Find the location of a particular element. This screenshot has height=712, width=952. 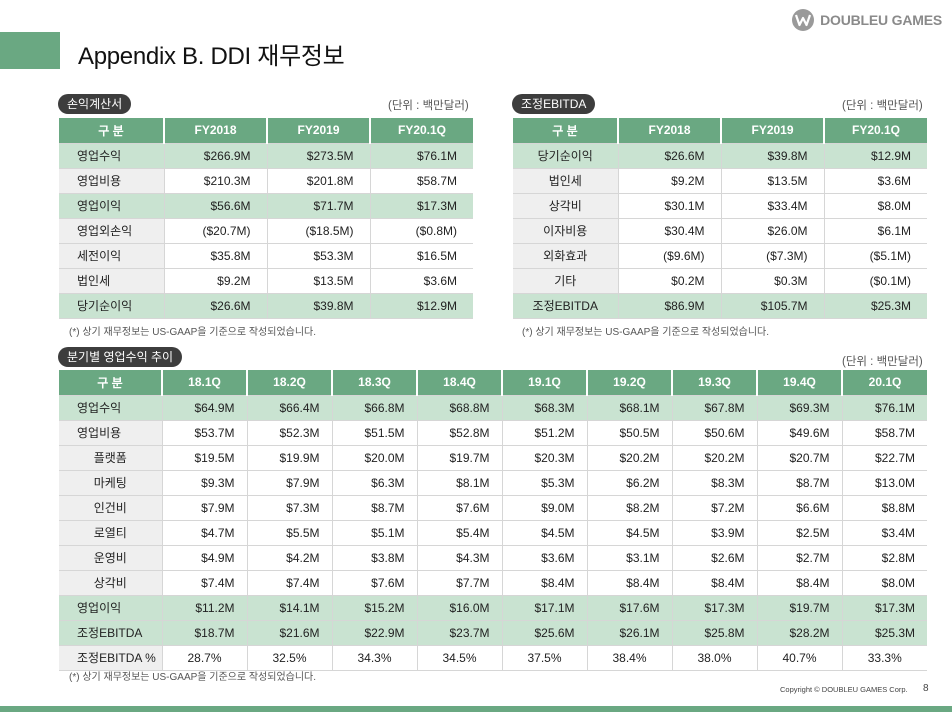

table-cell: $0.3M is located at coordinates (772, 280).